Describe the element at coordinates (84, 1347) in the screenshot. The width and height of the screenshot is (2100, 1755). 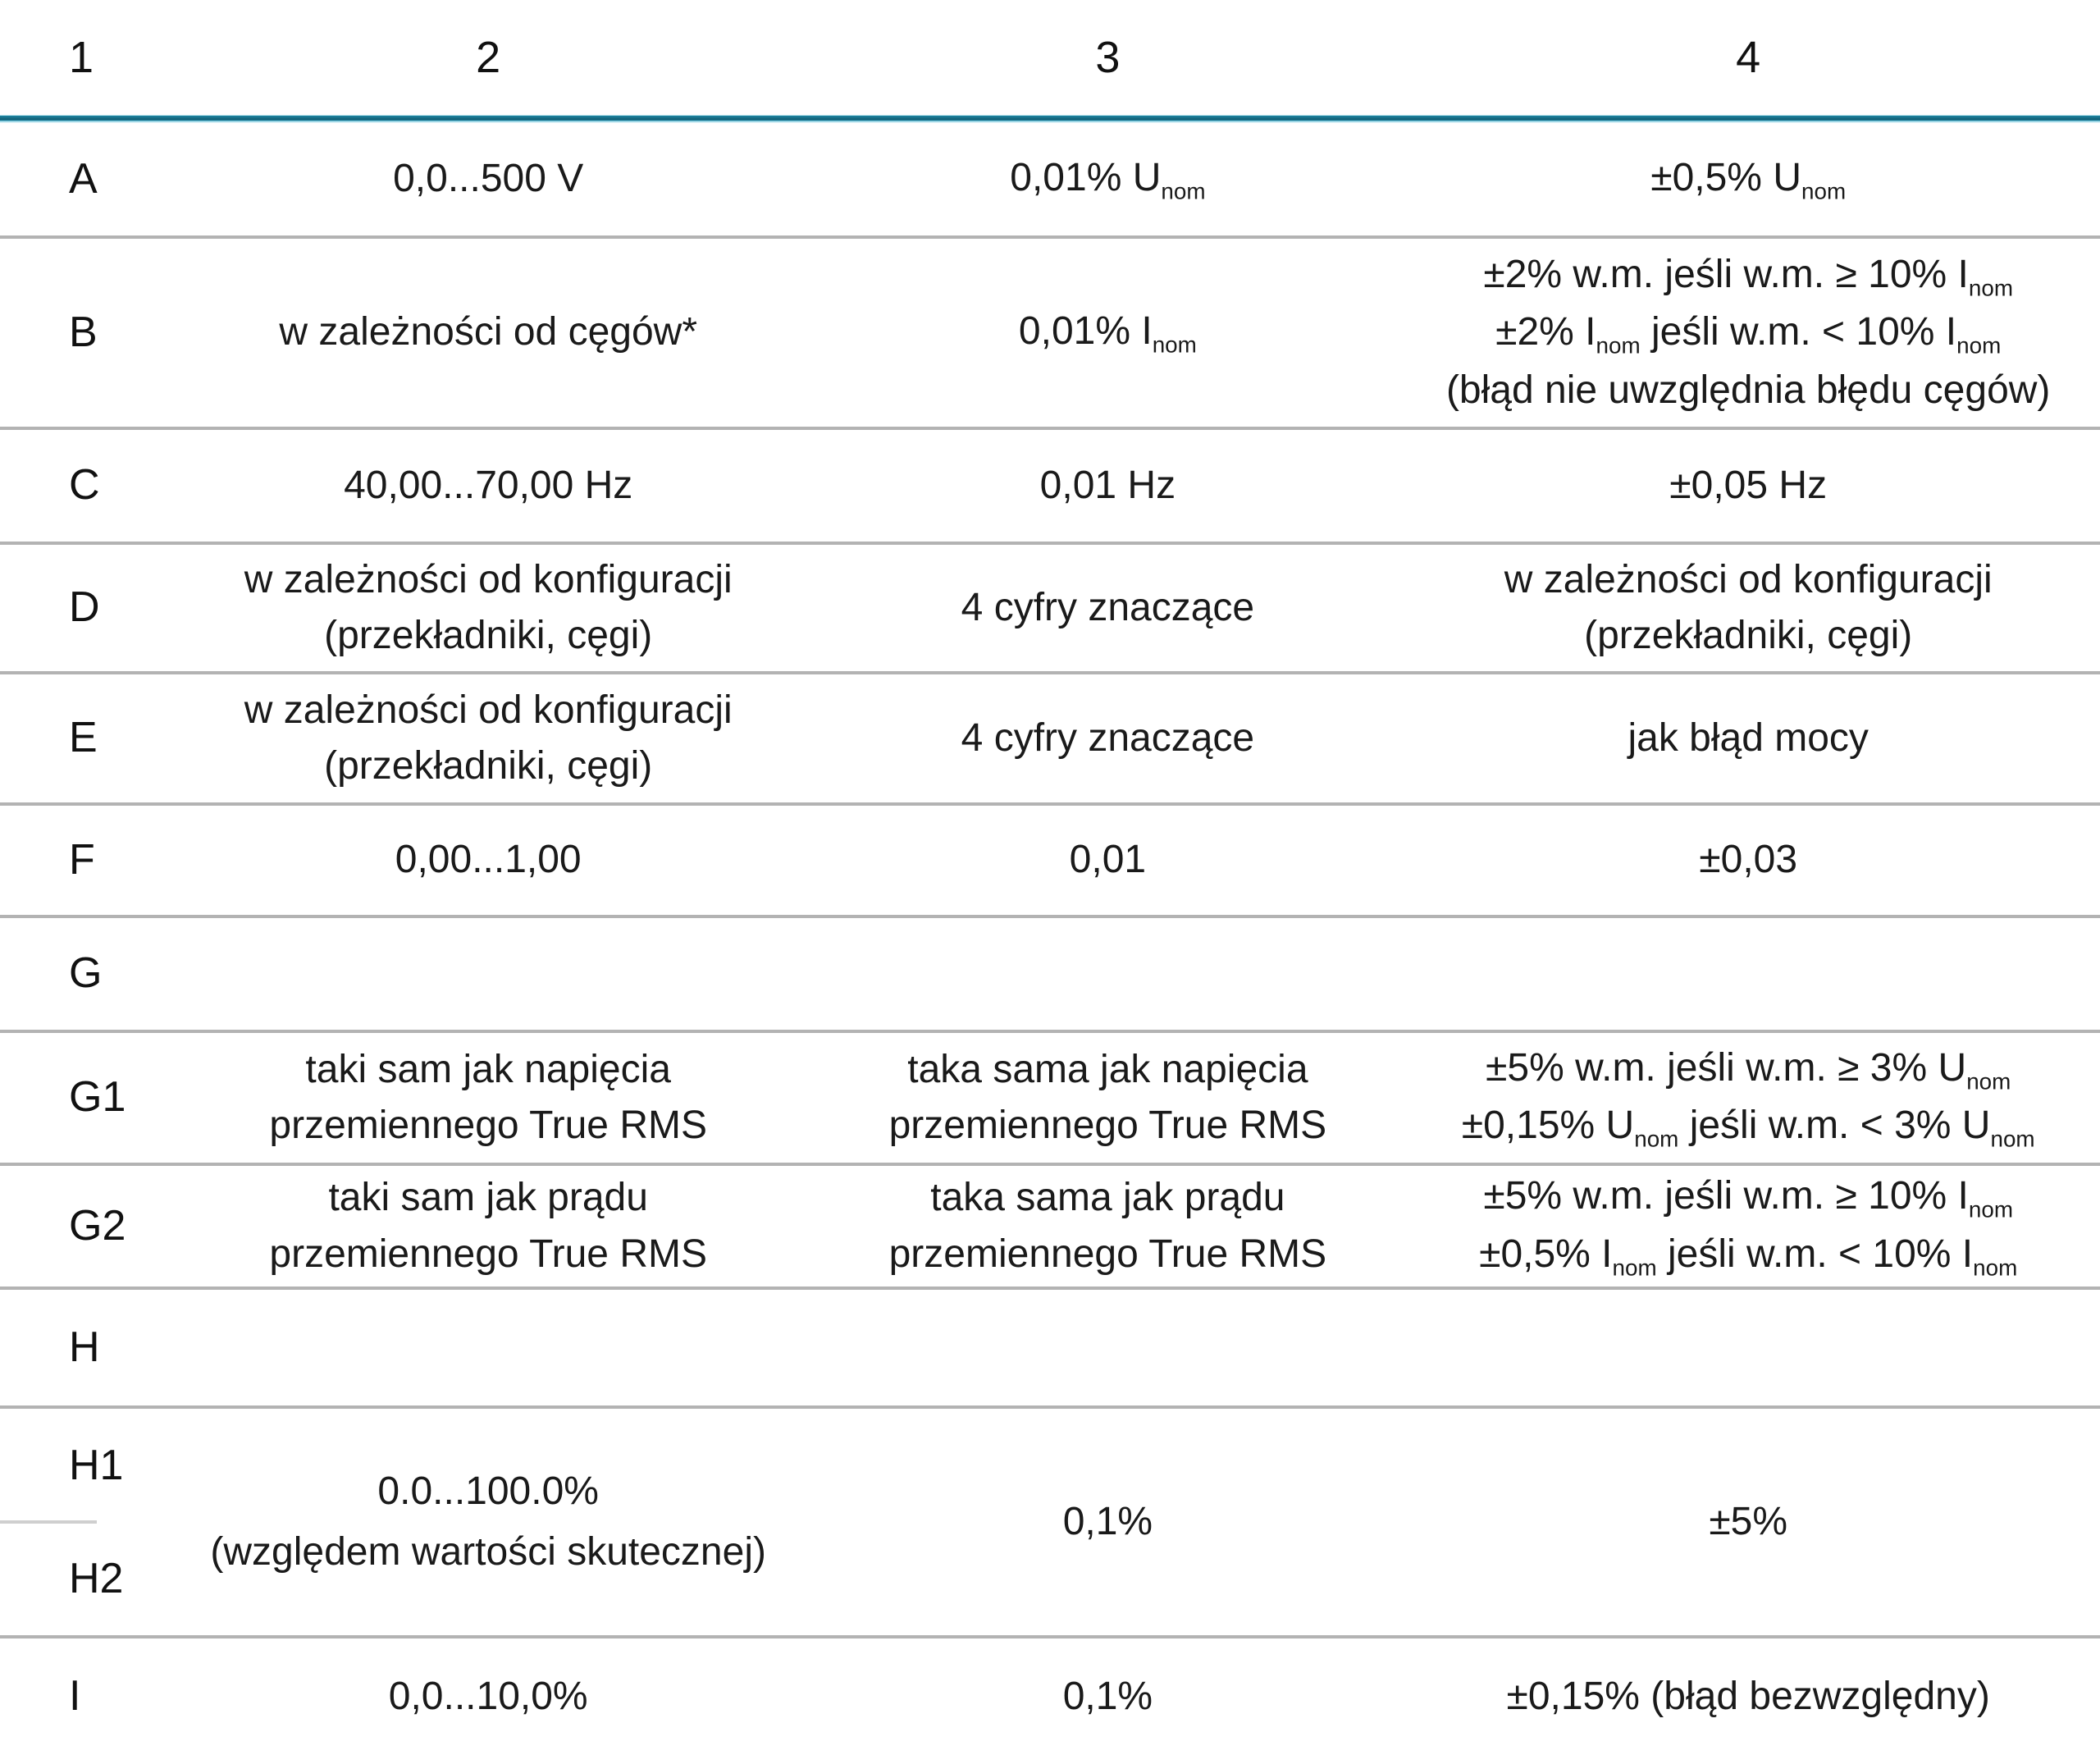
I see `row-H-label: H` at that location.